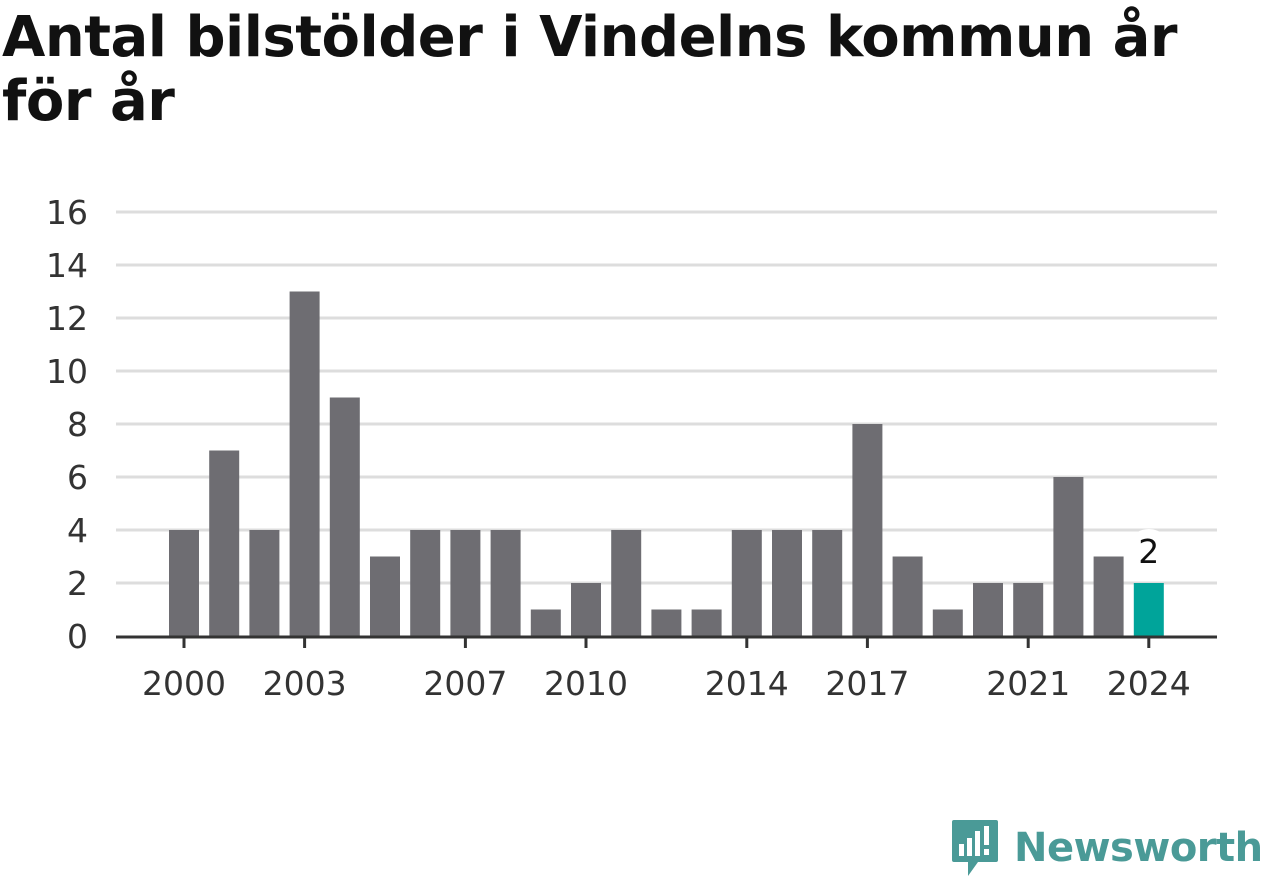 The height and width of the screenshot is (879, 1262). What do you see at coordinates (505, 583) in the screenshot?
I see `bar-2008` at bounding box center [505, 583].